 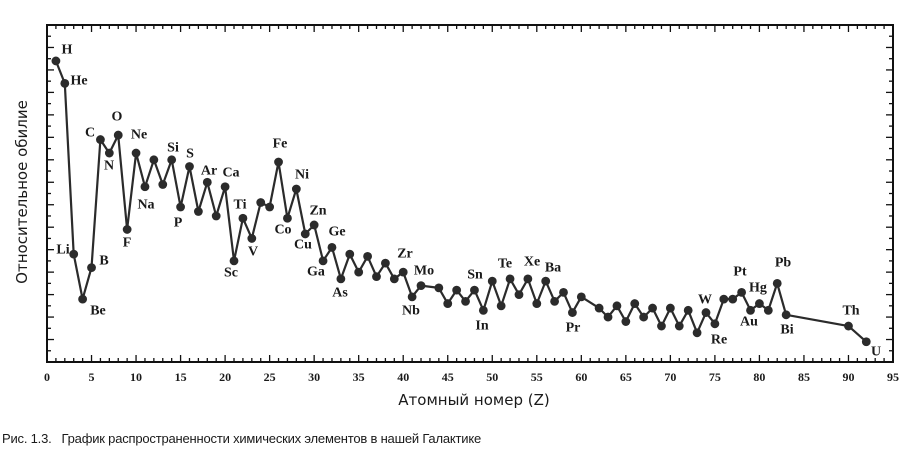 I want to click on x-tick-label: 10, so click(x=136, y=377).